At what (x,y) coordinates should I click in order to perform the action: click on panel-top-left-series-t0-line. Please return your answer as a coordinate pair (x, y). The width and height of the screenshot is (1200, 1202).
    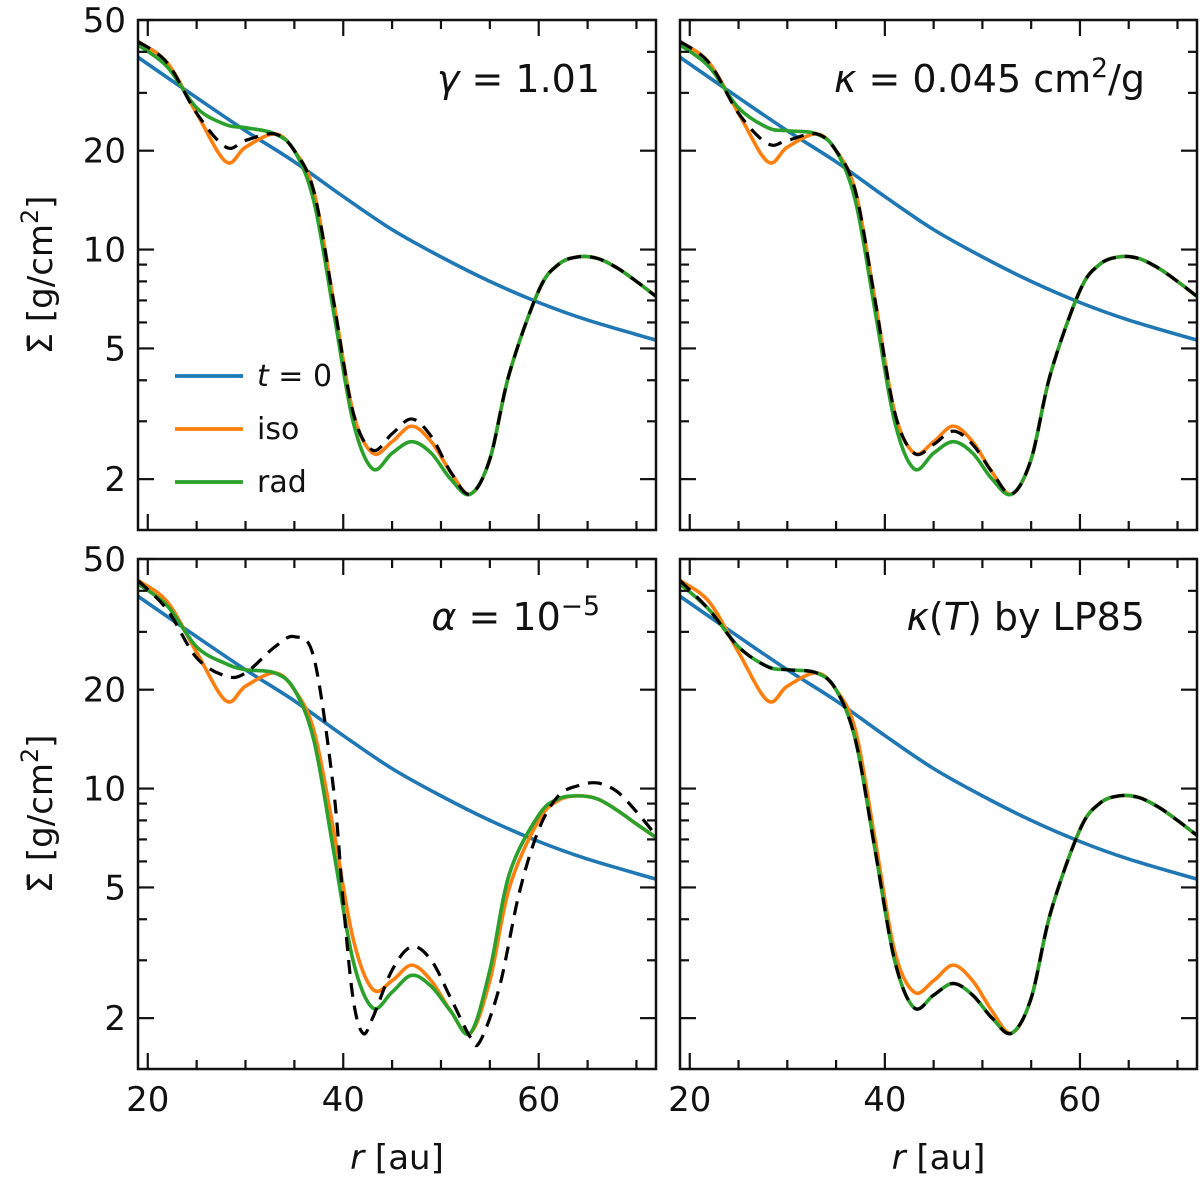
    Looking at the image, I should click on (397, 198).